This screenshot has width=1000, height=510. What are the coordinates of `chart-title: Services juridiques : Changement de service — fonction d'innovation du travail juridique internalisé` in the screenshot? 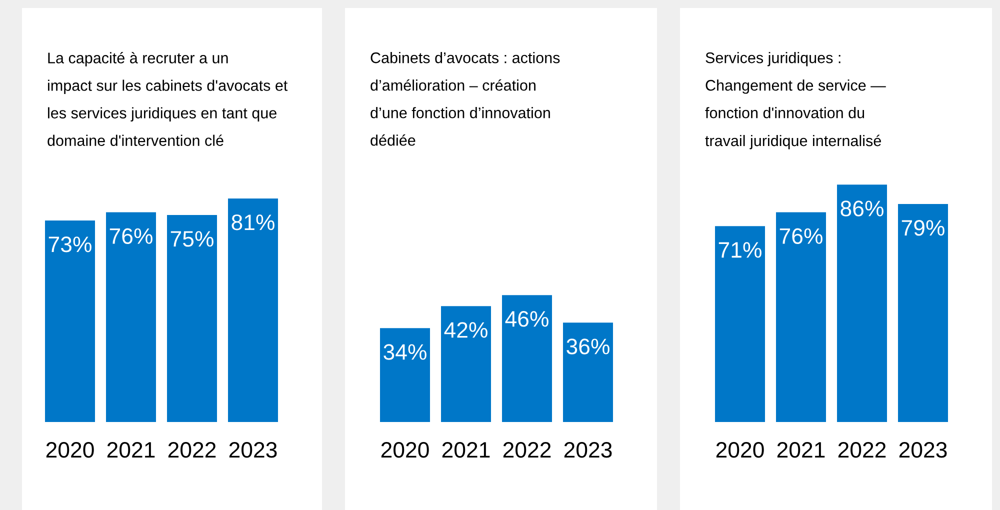 It's located at (795, 101).